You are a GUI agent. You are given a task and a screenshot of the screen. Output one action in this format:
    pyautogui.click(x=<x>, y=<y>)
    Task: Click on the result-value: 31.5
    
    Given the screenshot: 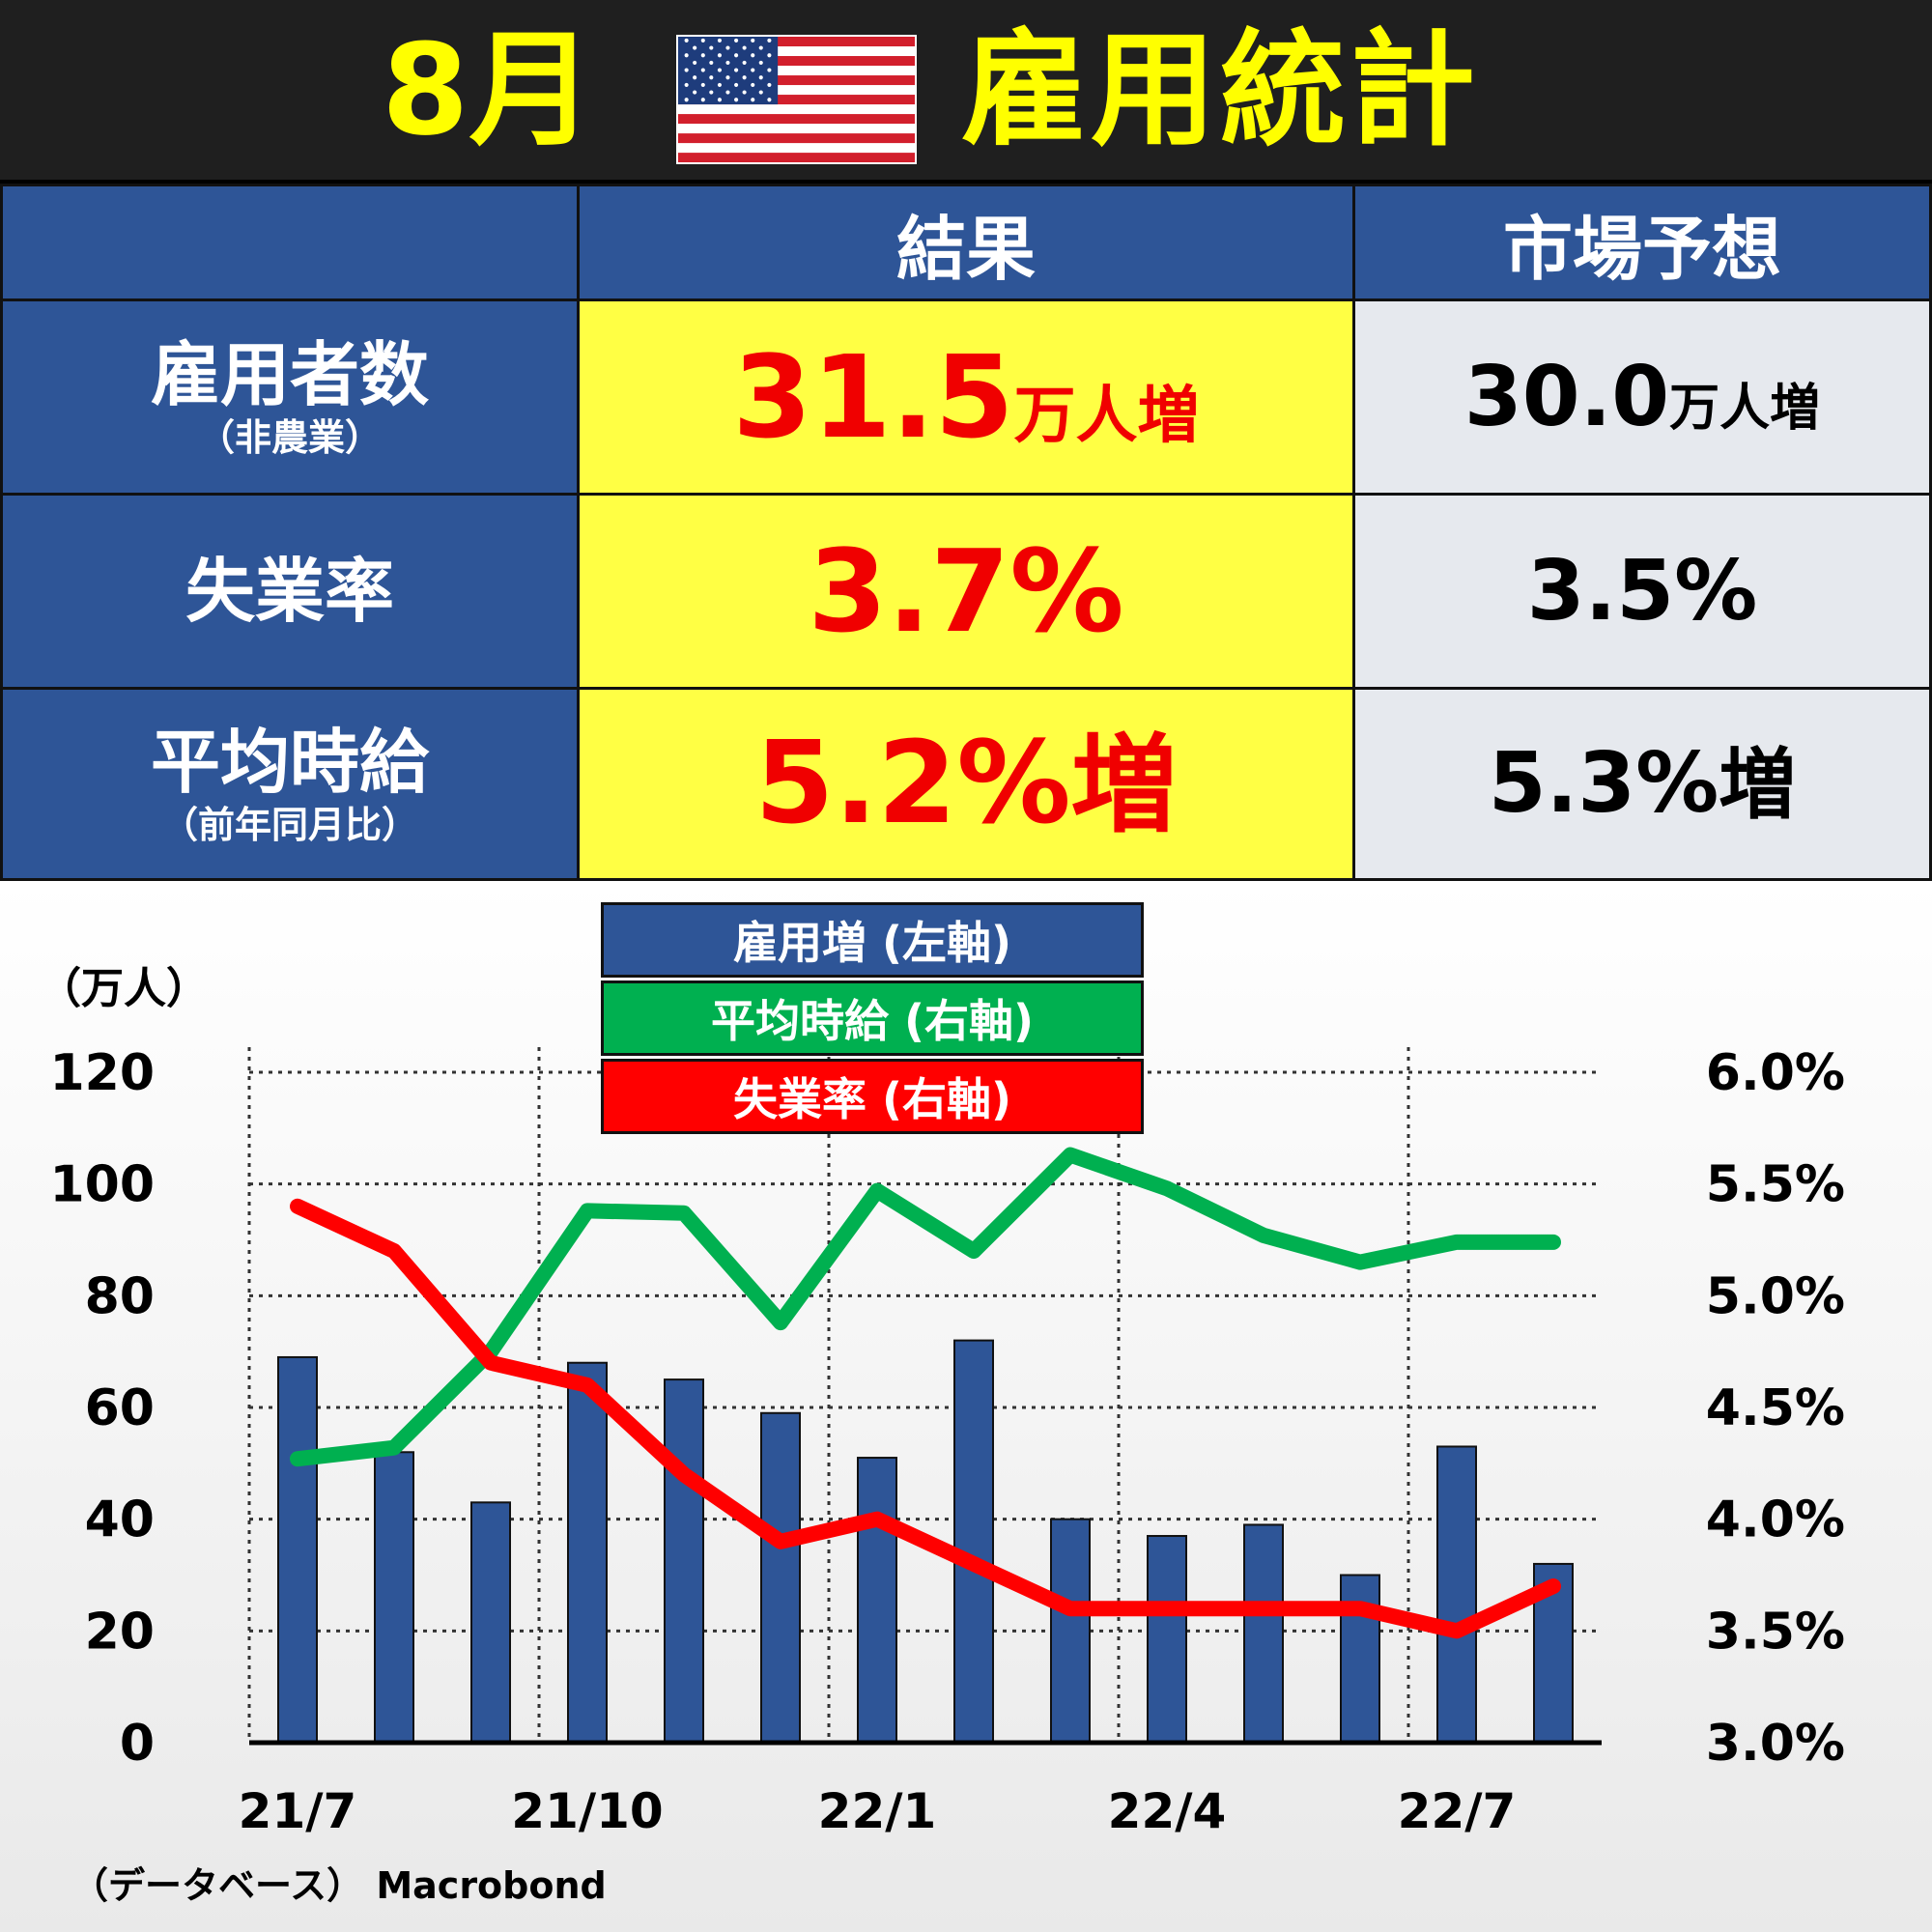 What is the action you would take?
    pyautogui.click(x=873, y=397)
    